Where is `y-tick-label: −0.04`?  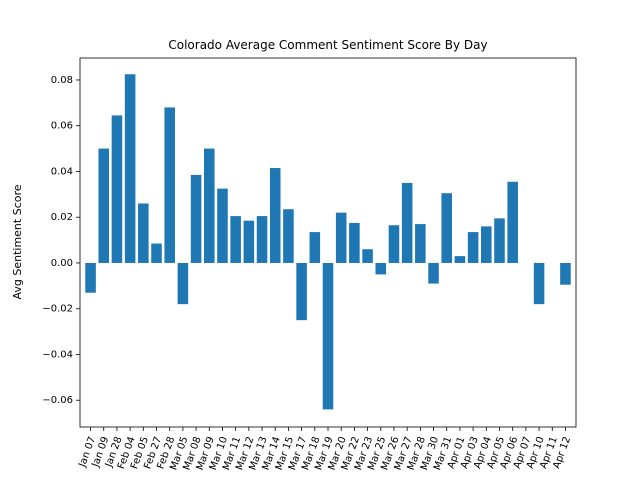 y-tick-label: −0.04 is located at coordinates (57, 354).